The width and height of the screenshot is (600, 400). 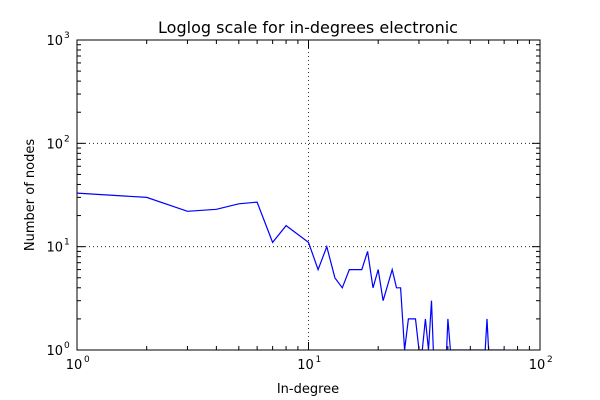 I want to click on chart-title: Loglog scale for in-degrees electronic, so click(x=308, y=27).